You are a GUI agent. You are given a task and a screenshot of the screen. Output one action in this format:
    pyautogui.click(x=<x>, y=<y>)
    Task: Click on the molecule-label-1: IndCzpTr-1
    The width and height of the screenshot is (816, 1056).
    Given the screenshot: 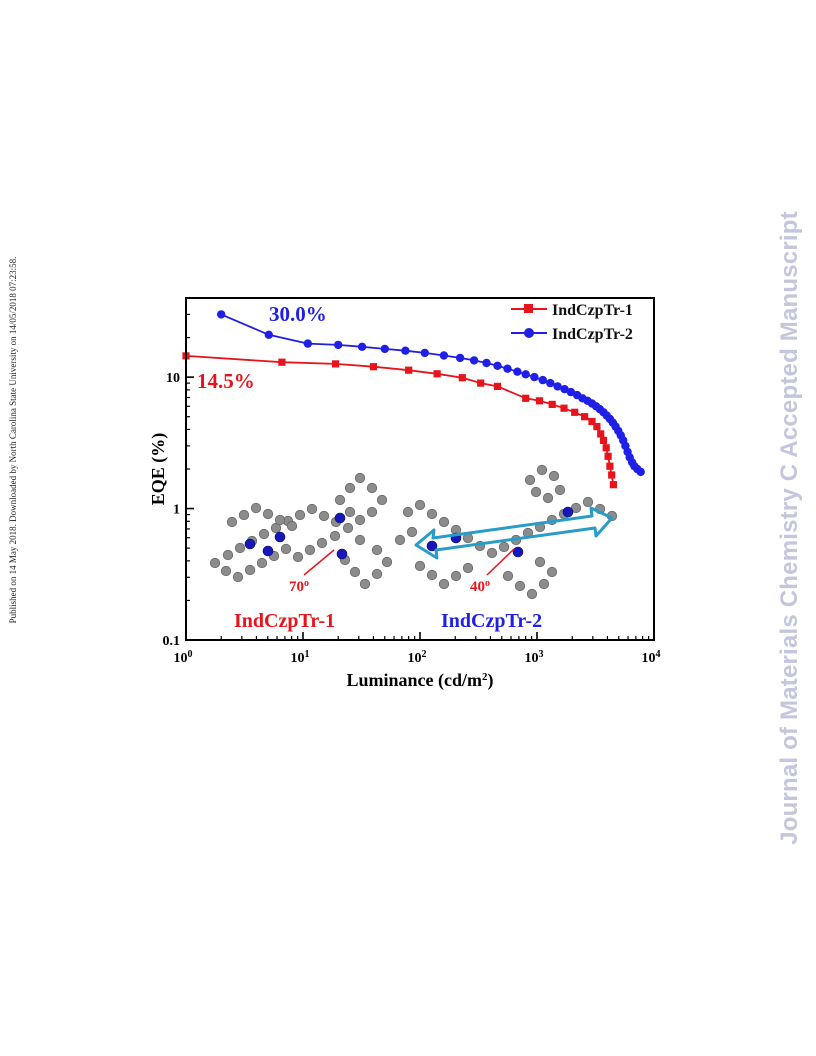 What is the action you would take?
    pyautogui.click(x=284, y=621)
    